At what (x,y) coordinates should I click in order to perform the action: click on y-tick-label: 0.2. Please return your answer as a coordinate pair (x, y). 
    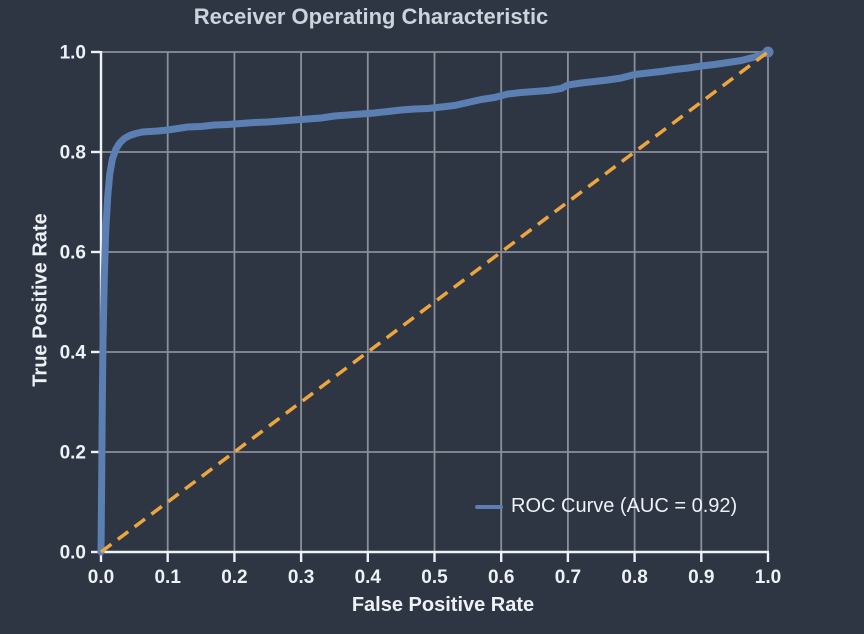
    Looking at the image, I should click on (73, 453).